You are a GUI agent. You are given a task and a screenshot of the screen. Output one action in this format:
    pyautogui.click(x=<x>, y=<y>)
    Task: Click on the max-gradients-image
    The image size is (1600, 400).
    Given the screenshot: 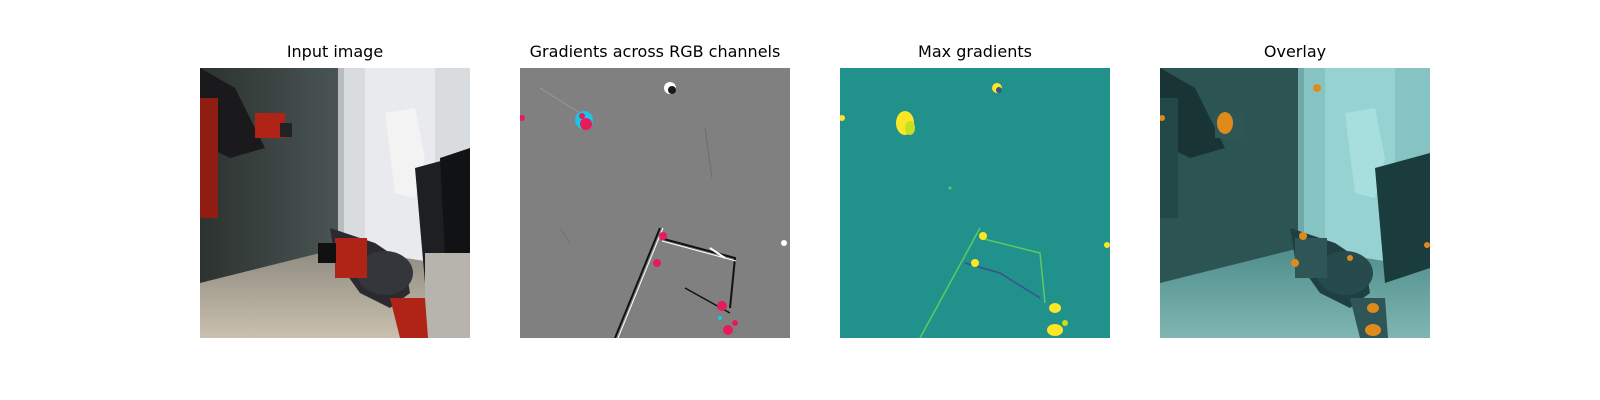 What is the action you would take?
    pyautogui.click(x=975, y=203)
    